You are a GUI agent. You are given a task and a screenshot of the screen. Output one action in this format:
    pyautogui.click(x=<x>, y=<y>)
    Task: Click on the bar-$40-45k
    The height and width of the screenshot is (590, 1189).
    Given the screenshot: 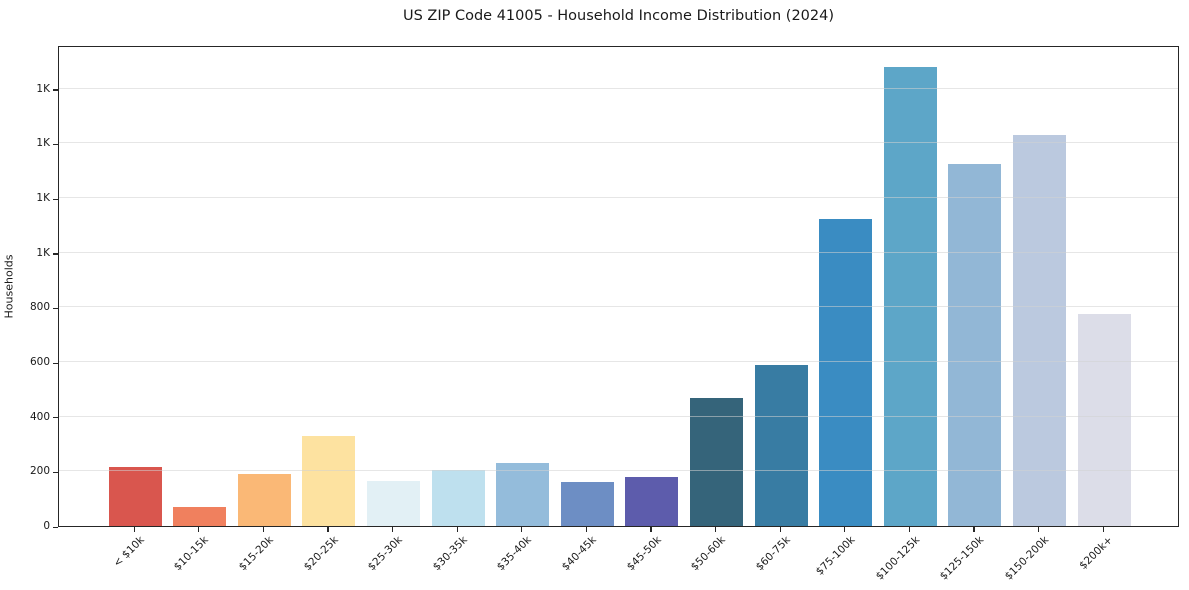 What is the action you would take?
    pyautogui.click(x=587, y=504)
    